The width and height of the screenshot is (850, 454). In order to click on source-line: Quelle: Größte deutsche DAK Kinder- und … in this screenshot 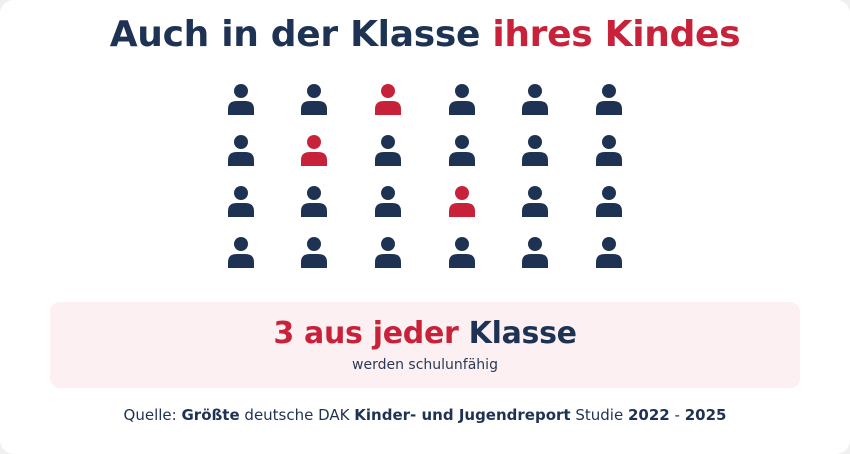, I will do `click(425, 415)`.